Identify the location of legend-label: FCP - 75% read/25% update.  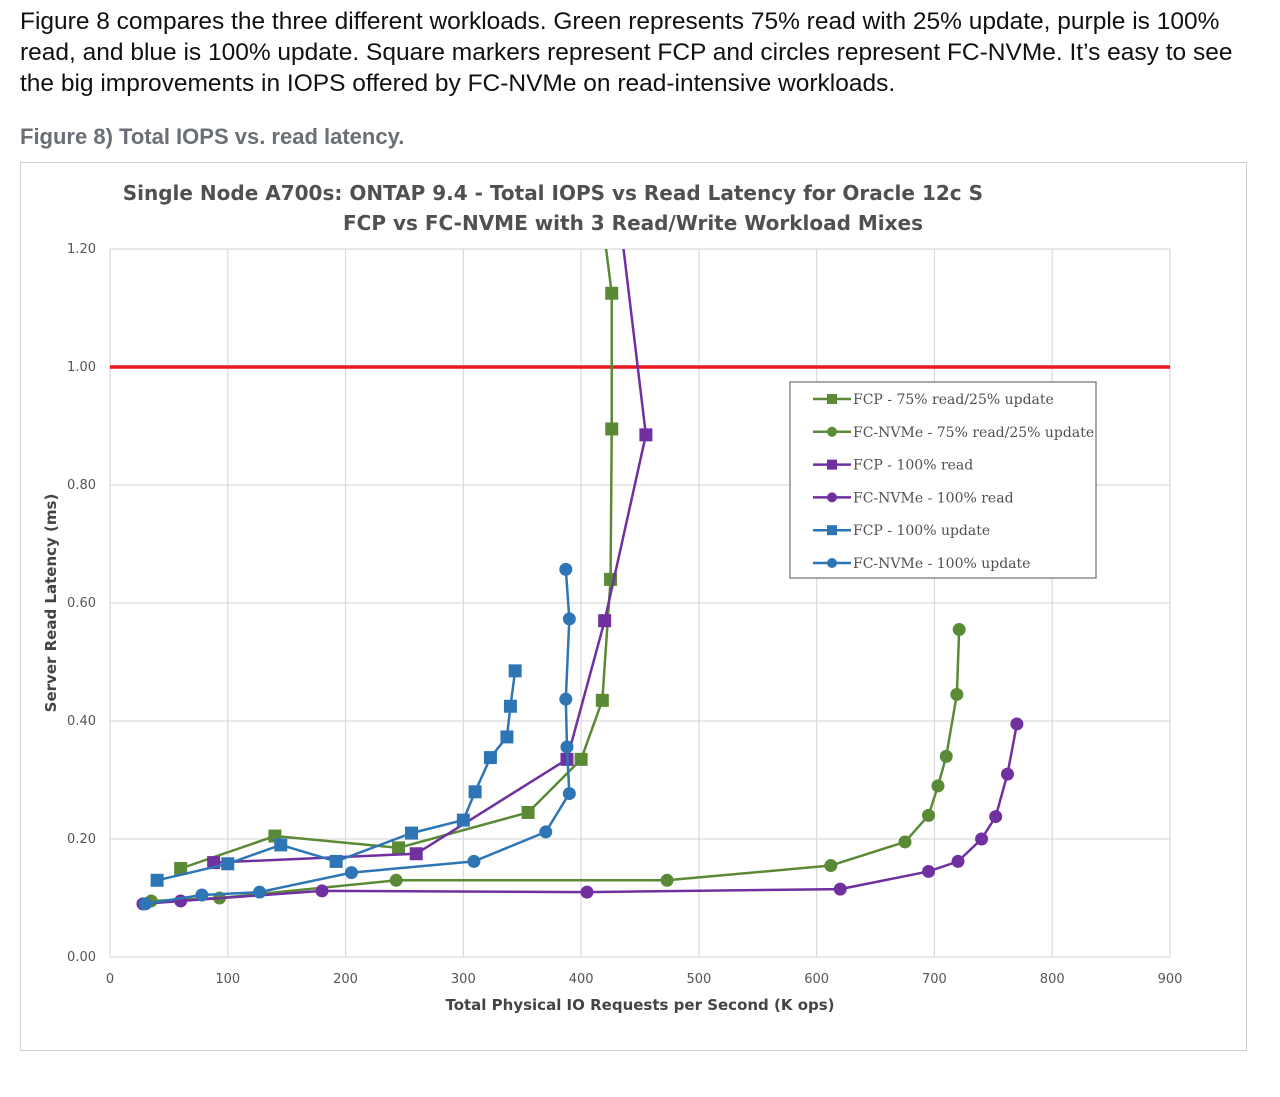
(953, 400).